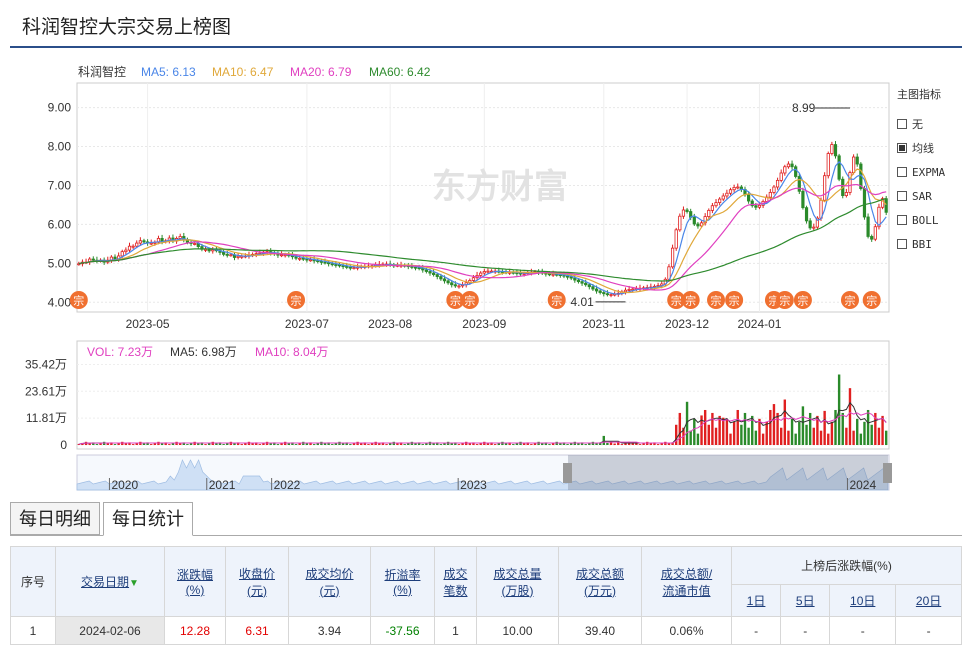 Image resolution: width=972 pixels, height=651 pixels. I want to click on sort-amt-link: 成交总额 (万元), so click(599, 582).